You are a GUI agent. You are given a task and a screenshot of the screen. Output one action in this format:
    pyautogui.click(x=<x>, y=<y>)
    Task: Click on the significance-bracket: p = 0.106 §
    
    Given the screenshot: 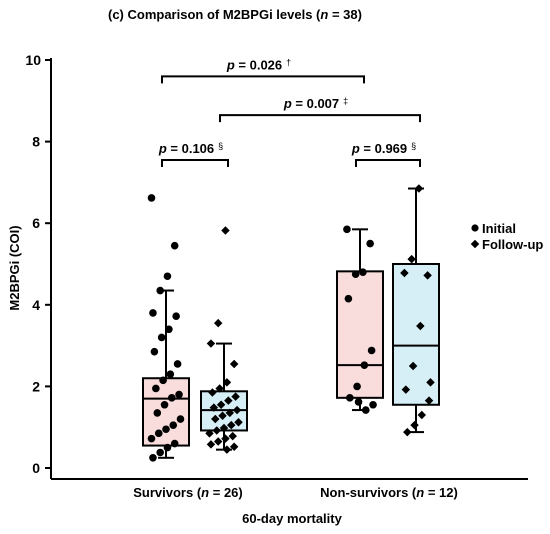 What is the action you would take?
    pyautogui.click(x=193, y=154)
    